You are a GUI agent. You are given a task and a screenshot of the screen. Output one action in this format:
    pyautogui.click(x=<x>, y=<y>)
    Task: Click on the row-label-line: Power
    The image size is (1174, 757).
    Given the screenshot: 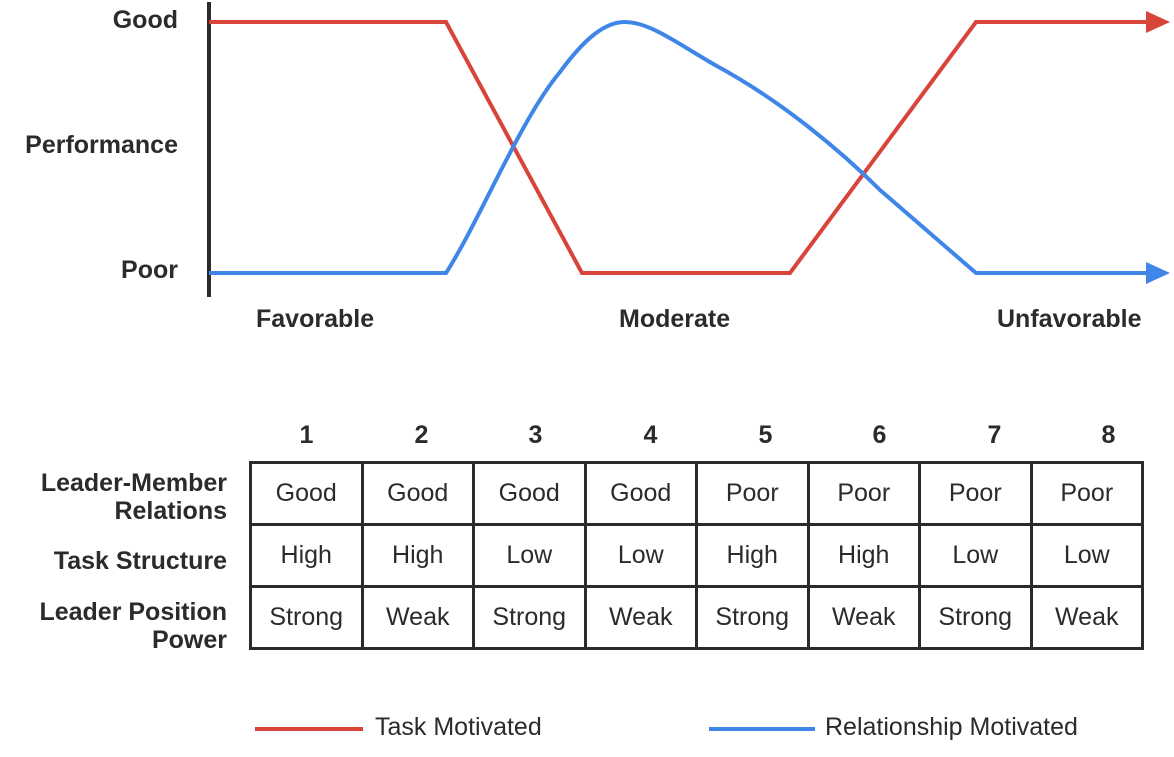 What is the action you would take?
    pyautogui.click(x=189, y=640)
    